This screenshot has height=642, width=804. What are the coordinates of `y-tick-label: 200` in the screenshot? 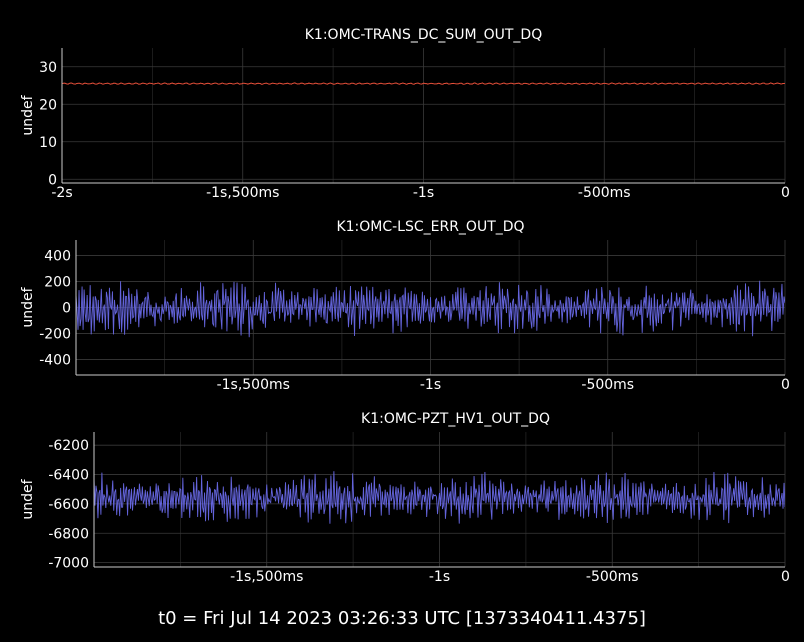 It's located at (57, 283).